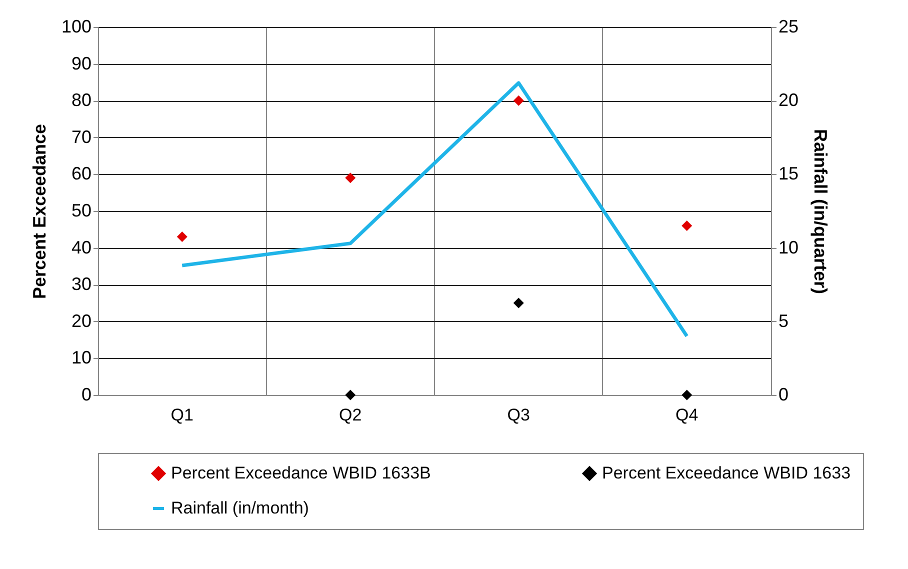  Describe the element at coordinates (39, 212) in the screenshot. I see `y-axis-title: Percent Exceedance` at that location.